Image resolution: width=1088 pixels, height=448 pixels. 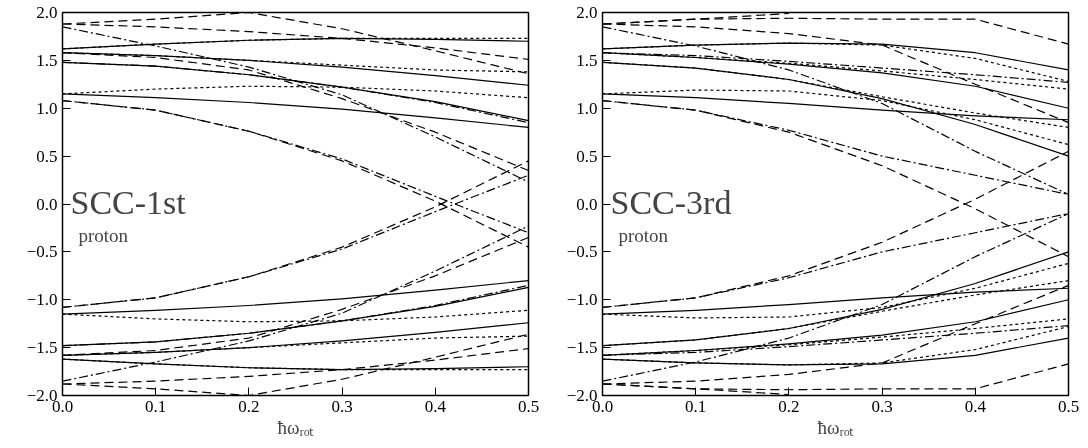 What do you see at coordinates (128, 202) in the screenshot?
I see `annotation: SCC-1st` at bounding box center [128, 202].